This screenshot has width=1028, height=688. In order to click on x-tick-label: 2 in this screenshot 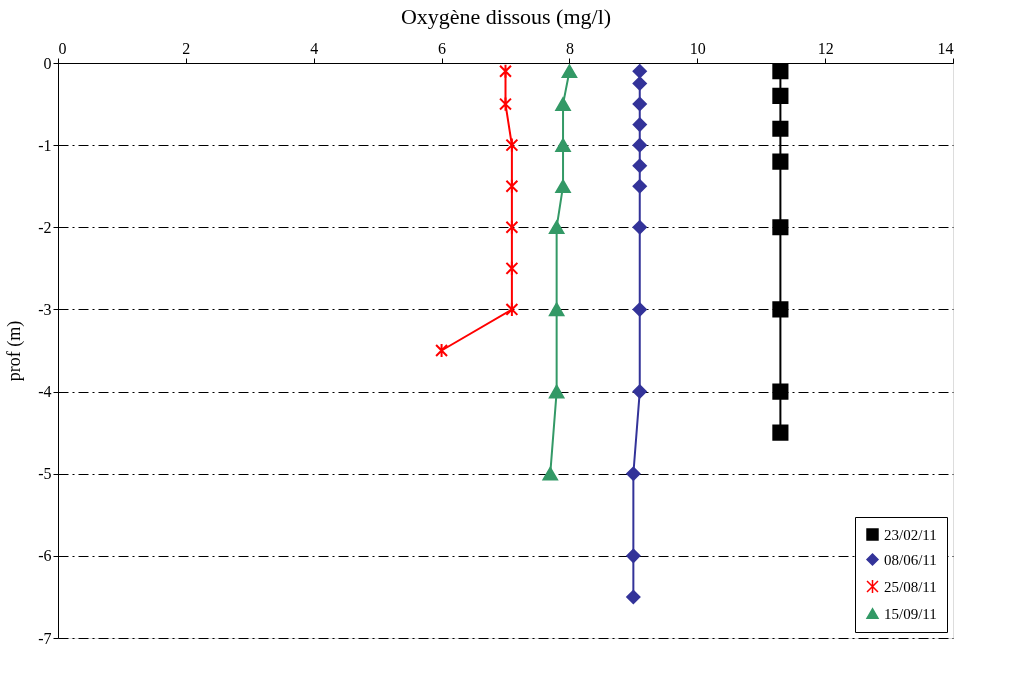, I will do `click(186, 48)`.